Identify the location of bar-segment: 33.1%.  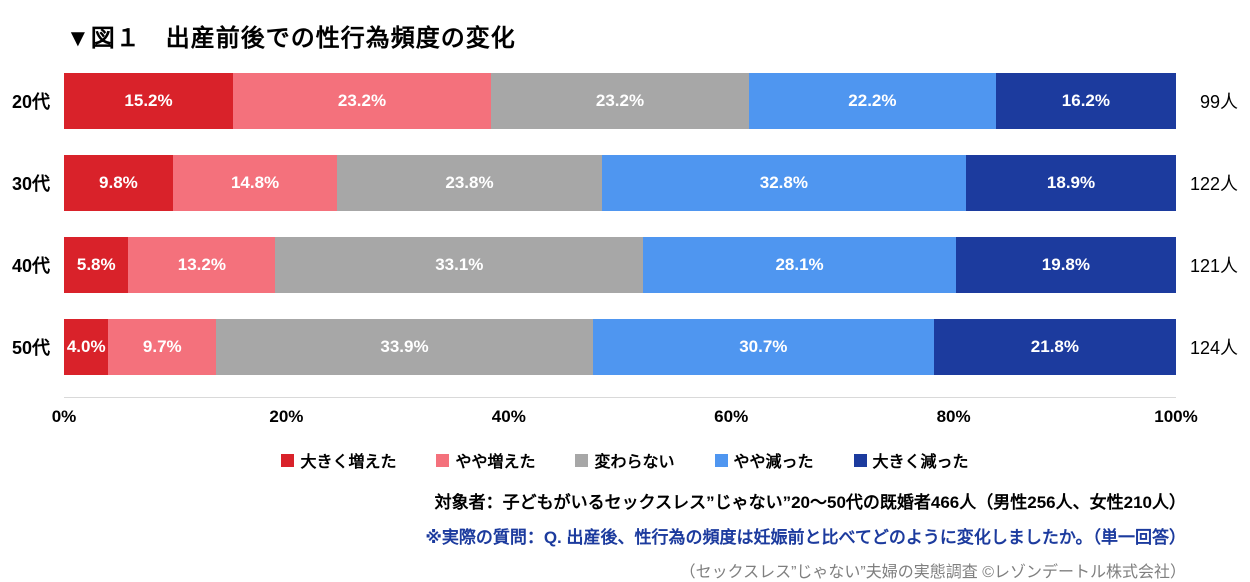
(459, 265).